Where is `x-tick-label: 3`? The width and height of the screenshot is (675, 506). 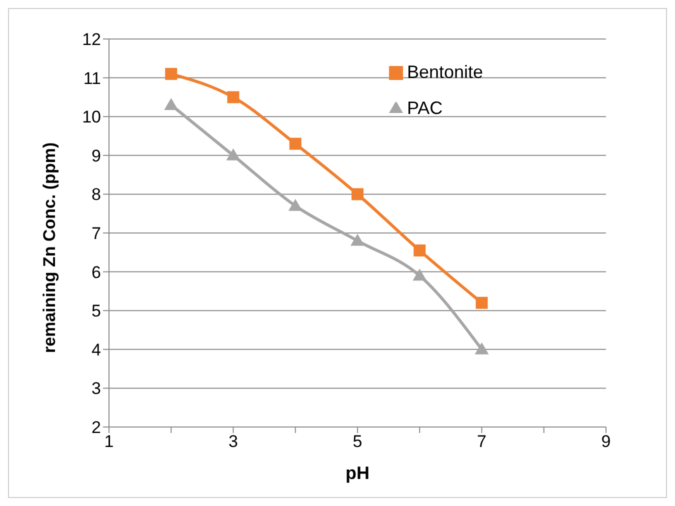
x-tick-label: 3 is located at coordinates (233, 442).